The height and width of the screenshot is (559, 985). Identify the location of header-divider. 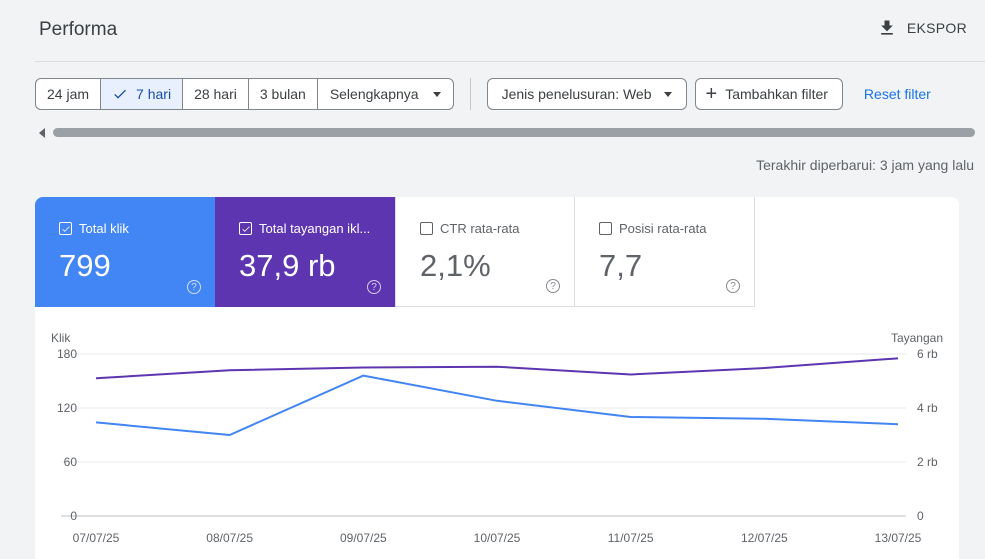
(510, 61).